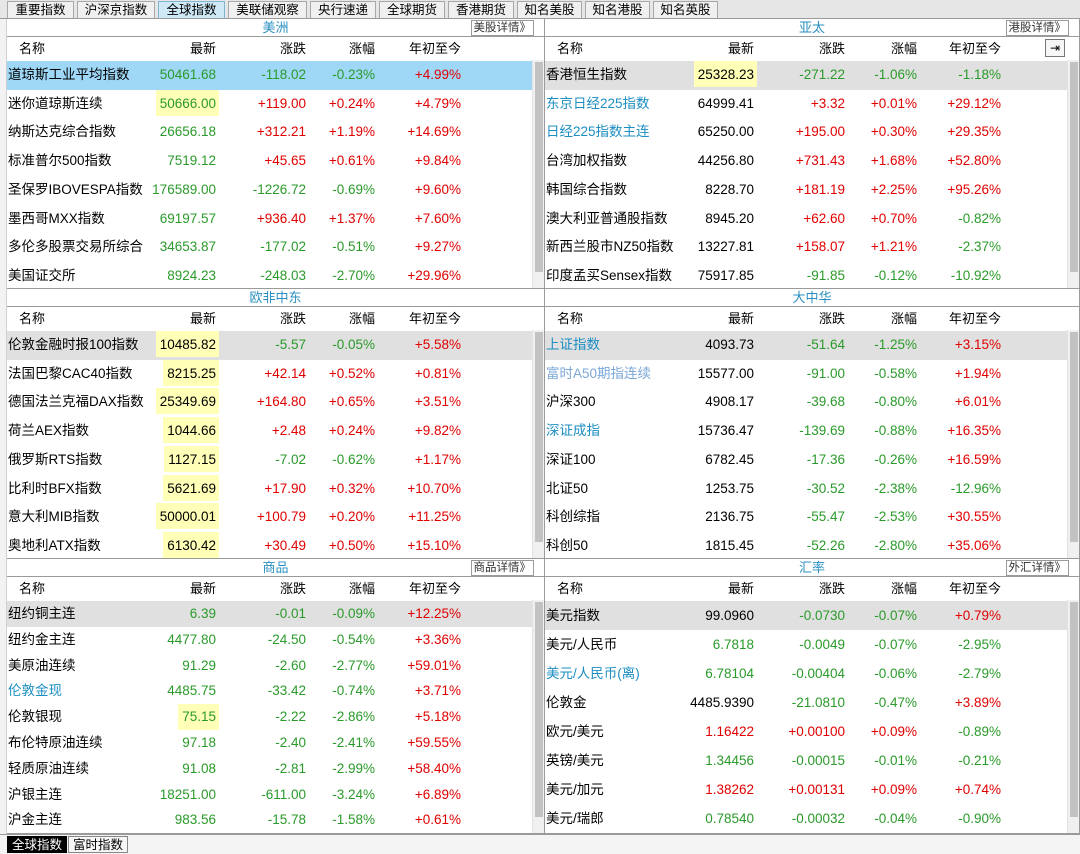  What do you see at coordinates (806, 275) in the screenshot?
I see `table-row: 印度孟买Sensex指数 75917.85 -91.85 -0.12% -10.92%` at bounding box center [806, 275].